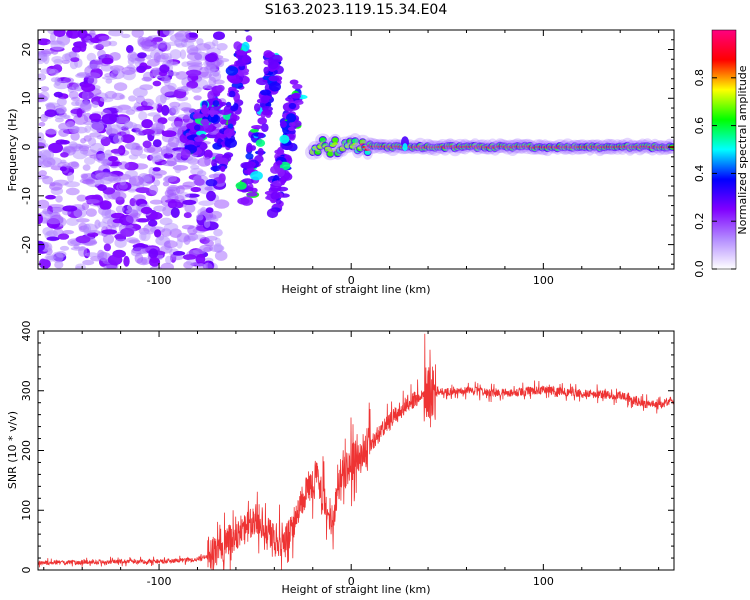  What do you see at coordinates (159, 280) in the screenshot?
I see `spectrogram-x-tick-label: -100` at bounding box center [159, 280].